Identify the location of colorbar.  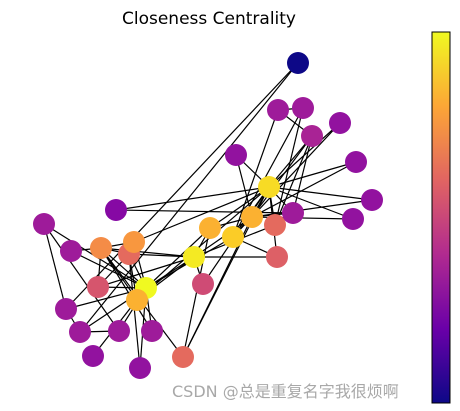
(441, 217).